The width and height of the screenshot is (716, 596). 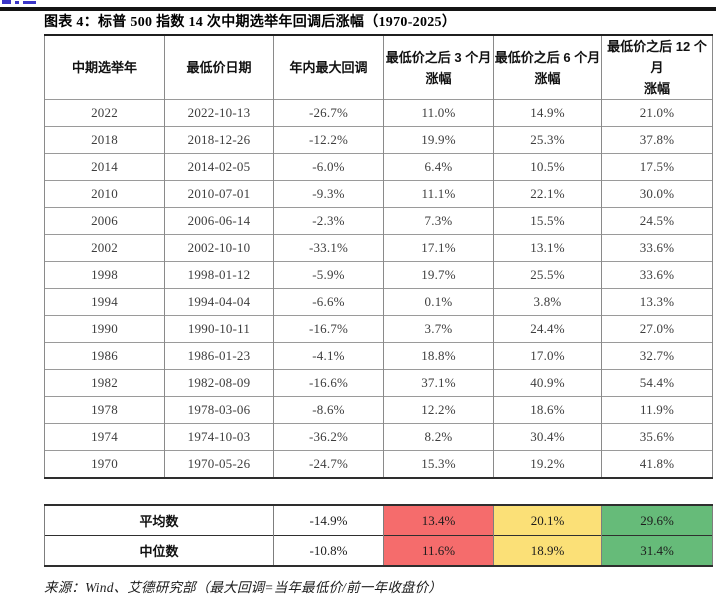 I want to click on summary-row-median: 中位数 -10.8% 11.6% 18.9% 31.4%, so click(x=378, y=550).